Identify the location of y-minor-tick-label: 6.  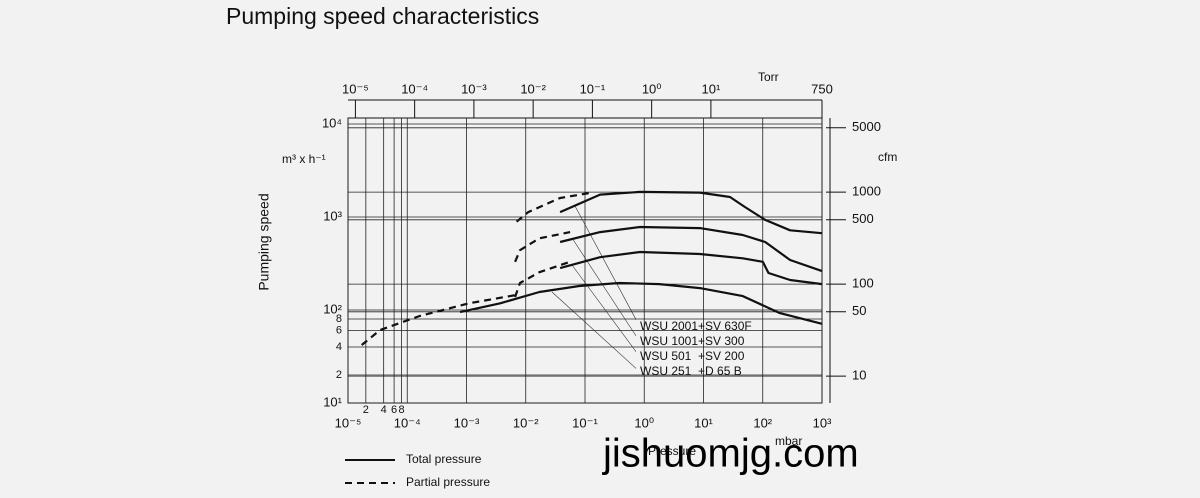
(339, 331).